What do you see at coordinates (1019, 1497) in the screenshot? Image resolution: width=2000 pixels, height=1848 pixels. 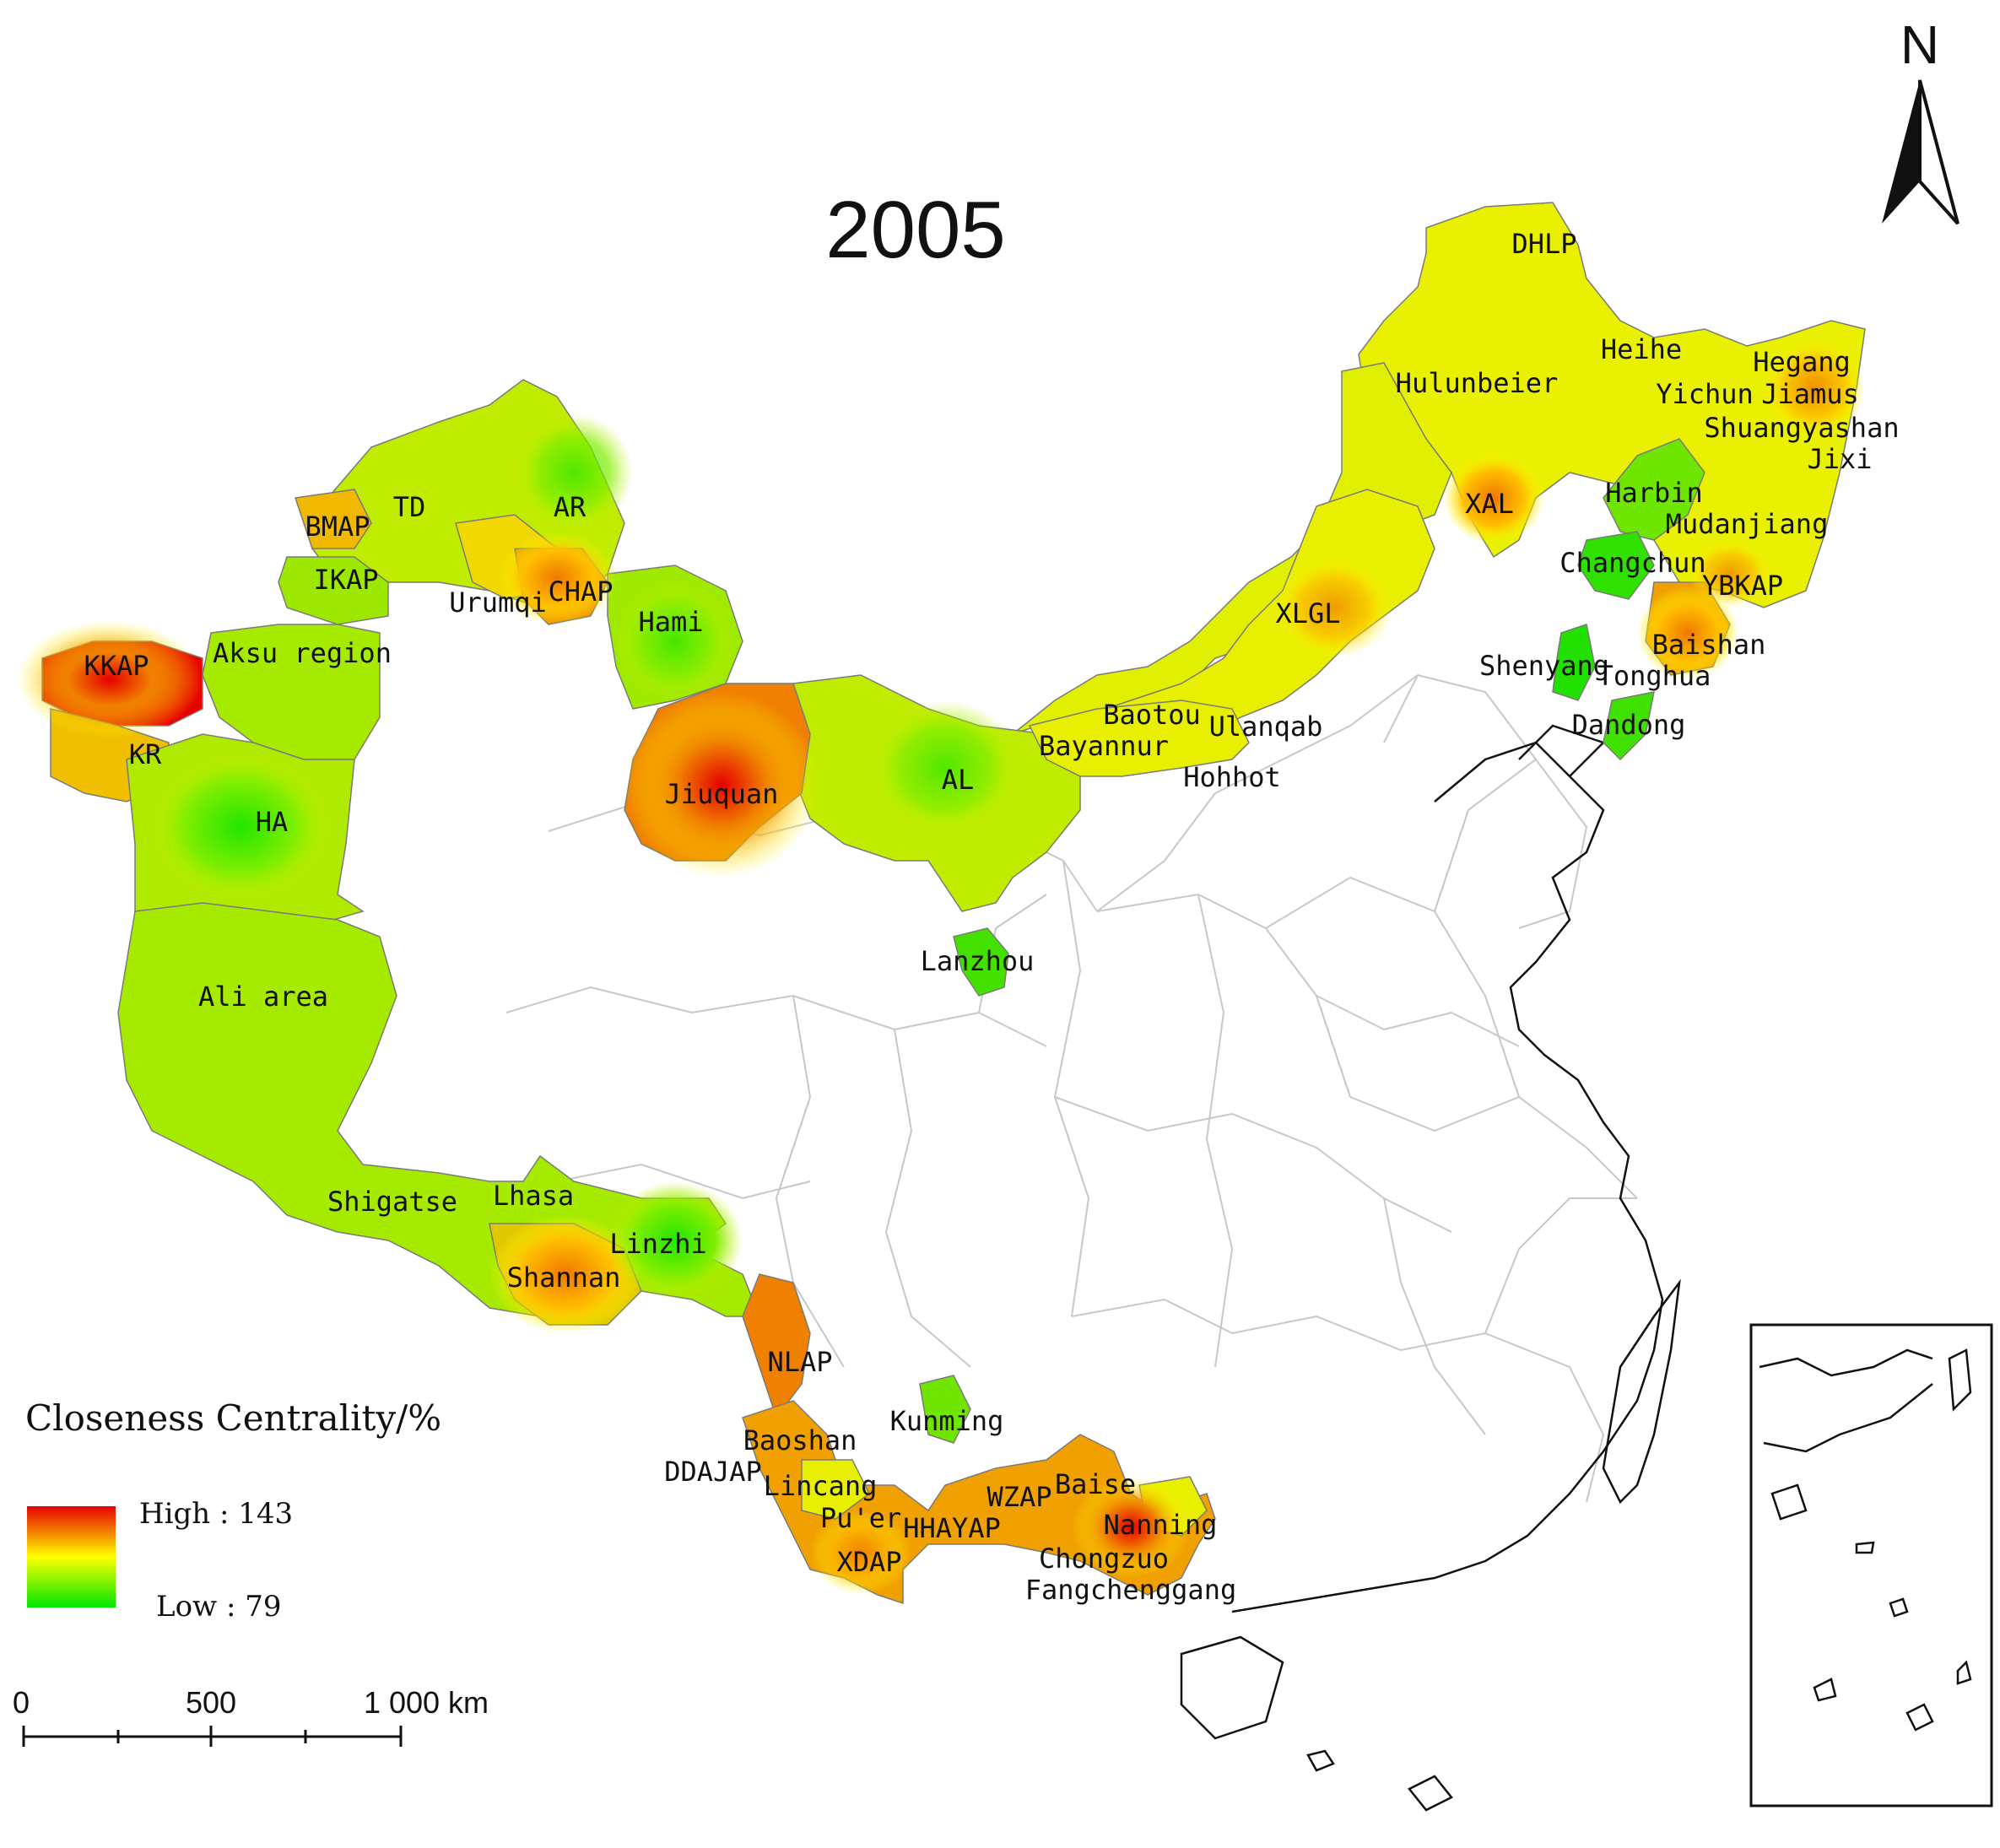 I see `label-wzap: WZAP` at bounding box center [1019, 1497].